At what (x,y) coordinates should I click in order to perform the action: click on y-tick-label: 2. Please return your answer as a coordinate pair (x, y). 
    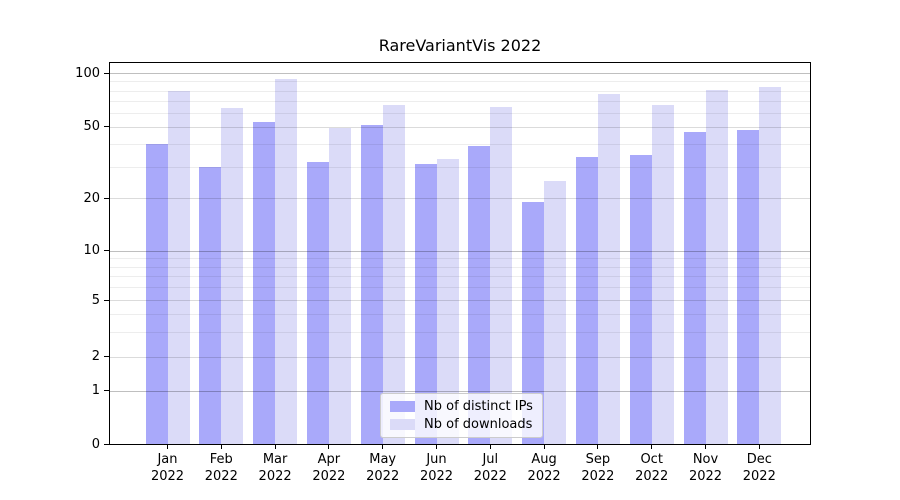
    Looking at the image, I should click on (95, 357).